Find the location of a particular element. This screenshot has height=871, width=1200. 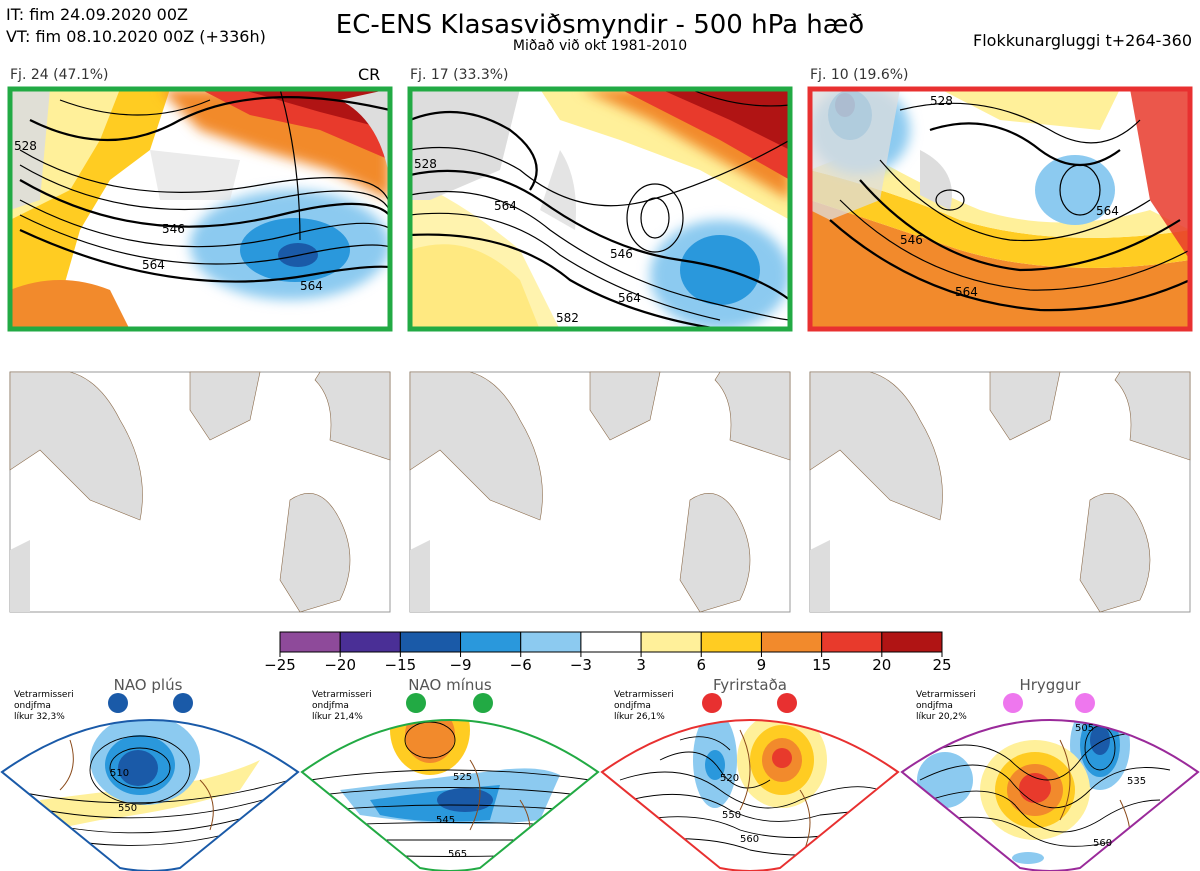

cluster-1-contour-c: 564 is located at coordinates (311, 286).